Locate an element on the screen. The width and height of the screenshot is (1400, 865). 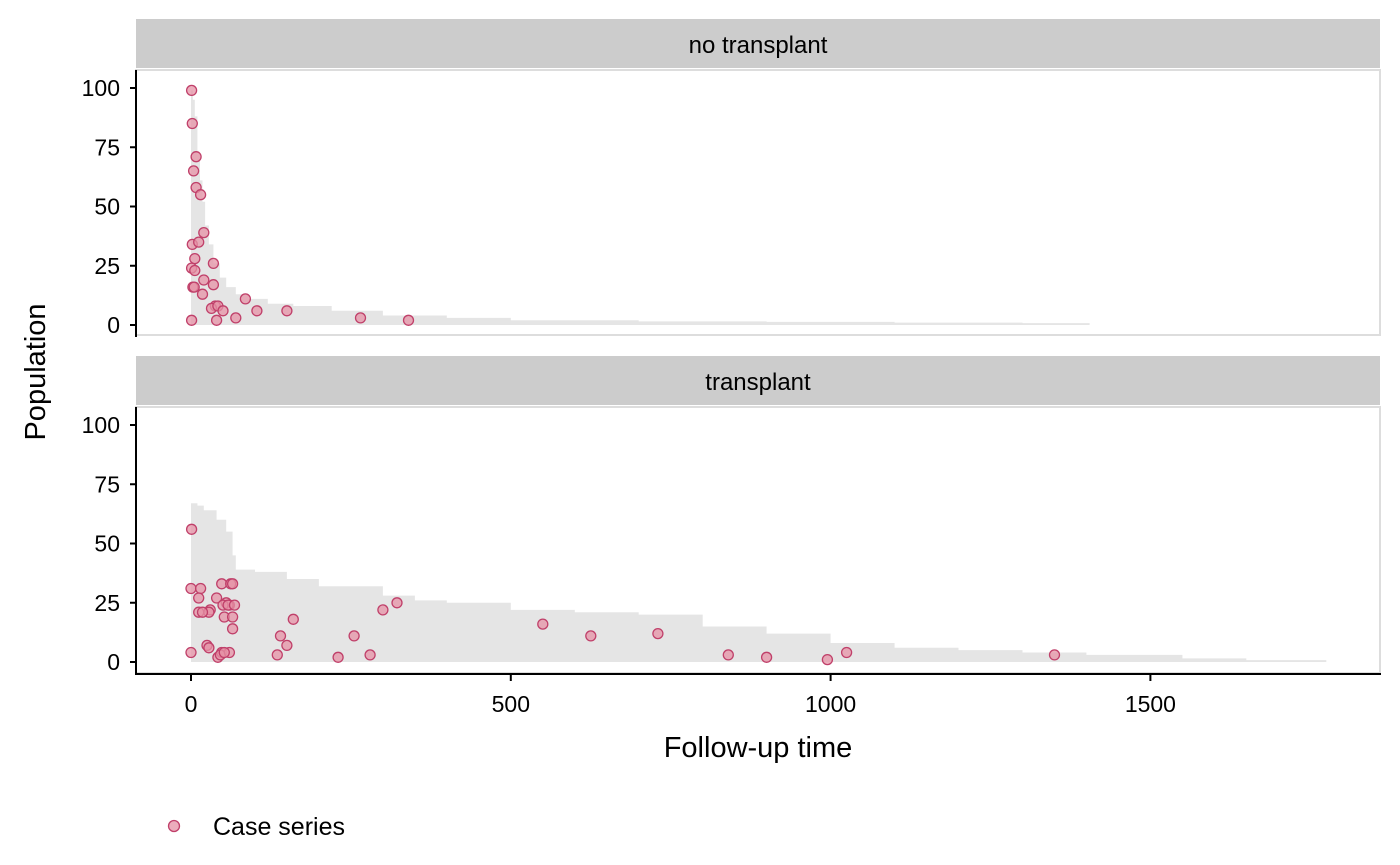
legend-key-case-series is located at coordinates (174, 826).